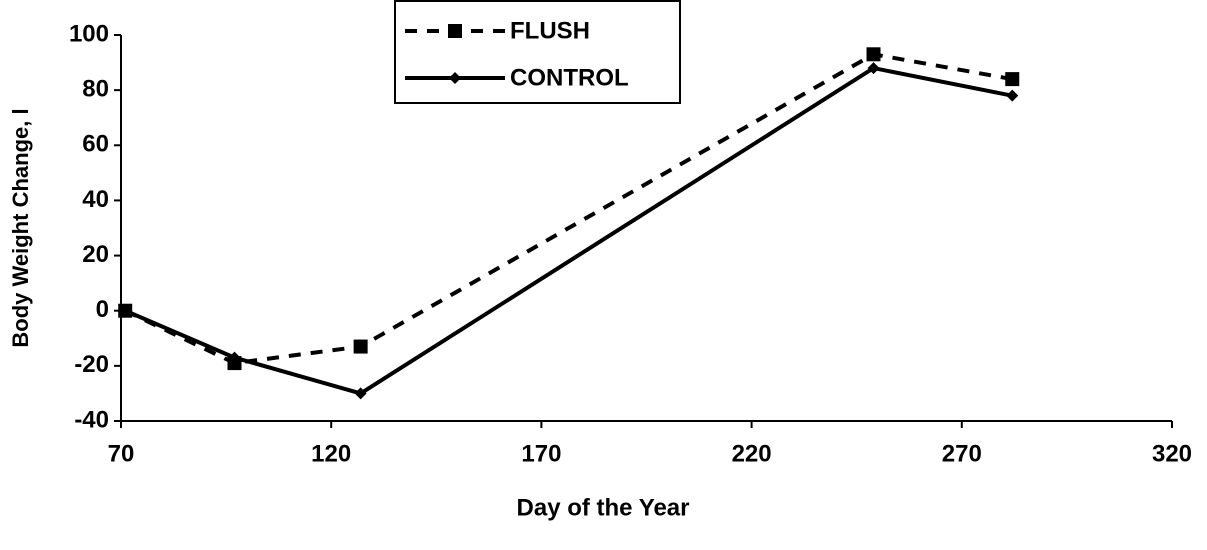 Image resolution: width=1207 pixels, height=550 pixels. Describe the element at coordinates (537, 52) in the screenshot. I see `legend-box` at that location.